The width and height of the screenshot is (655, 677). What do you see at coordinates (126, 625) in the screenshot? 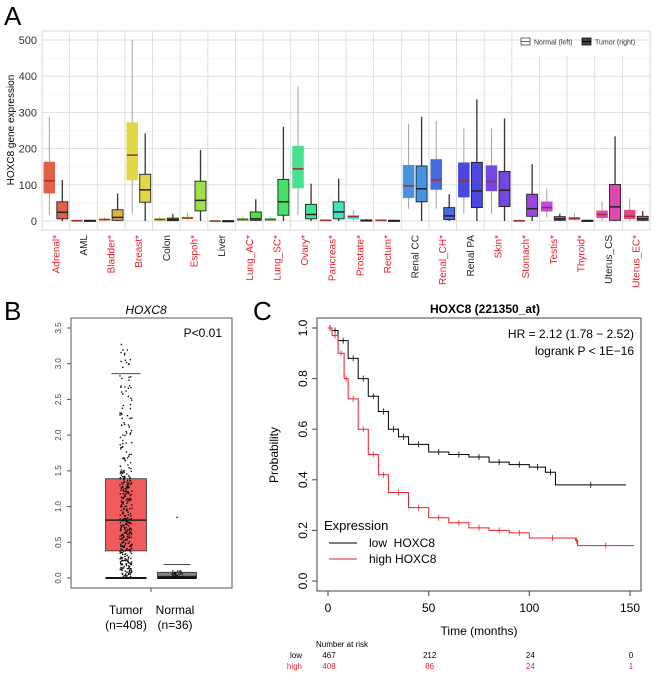
I see `x-group-n-label: (n=408)` at bounding box center [126, 625].